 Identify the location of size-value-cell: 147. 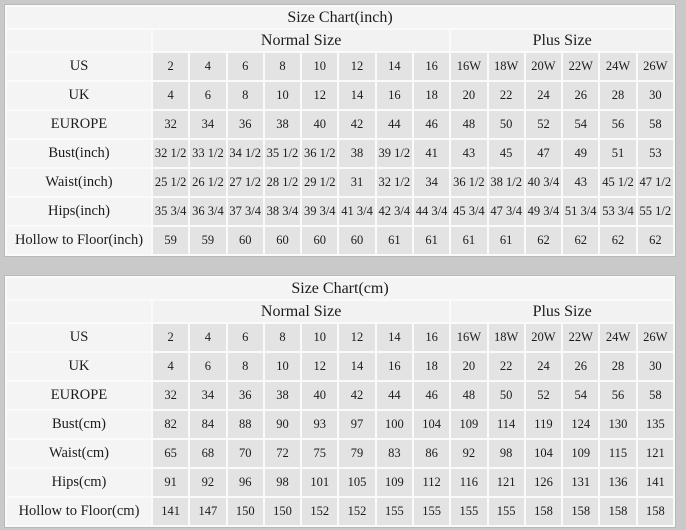
(208, 511).